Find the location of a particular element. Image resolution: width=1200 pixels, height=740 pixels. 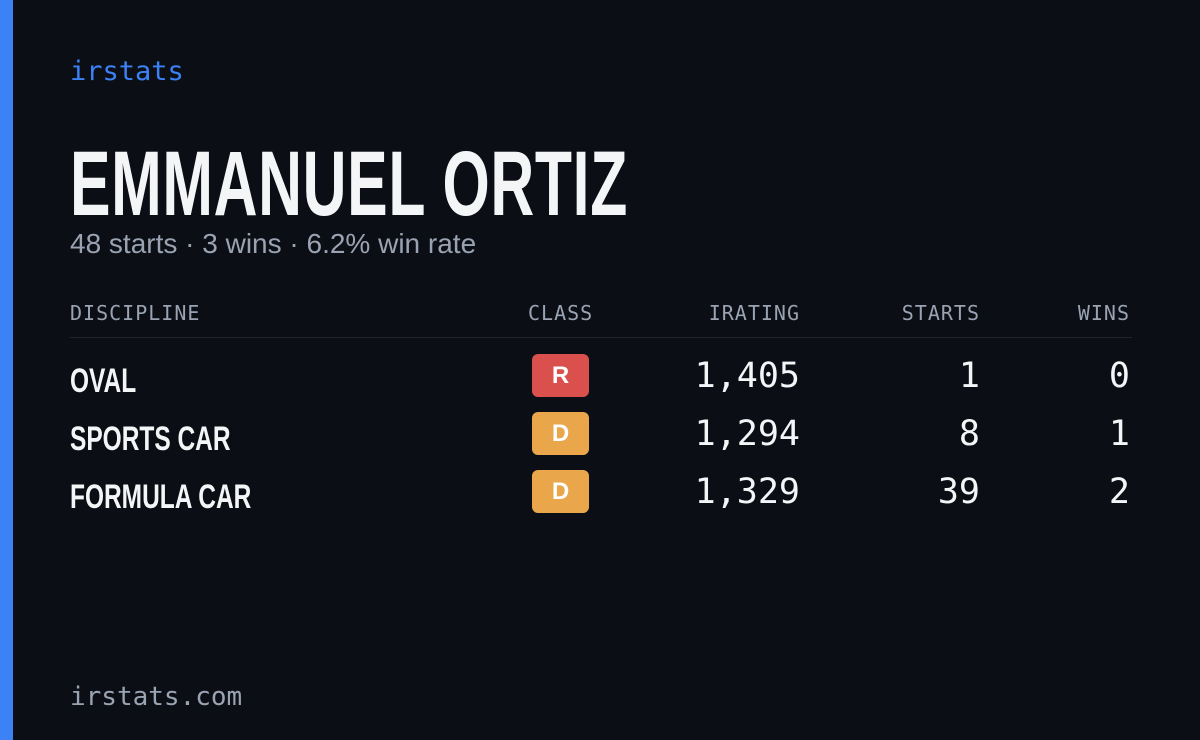

discipline: FORMULA CAR is located at coordinates (161, 497).